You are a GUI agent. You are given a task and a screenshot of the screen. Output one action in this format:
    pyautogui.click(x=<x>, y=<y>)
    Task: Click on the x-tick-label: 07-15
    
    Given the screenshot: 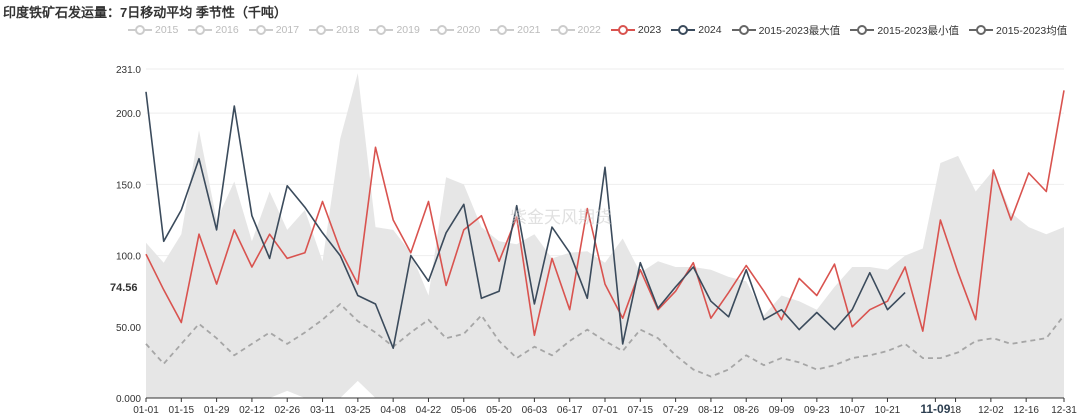 What is the action you would take?
    pyautogui.click(x=641, y=410)
    